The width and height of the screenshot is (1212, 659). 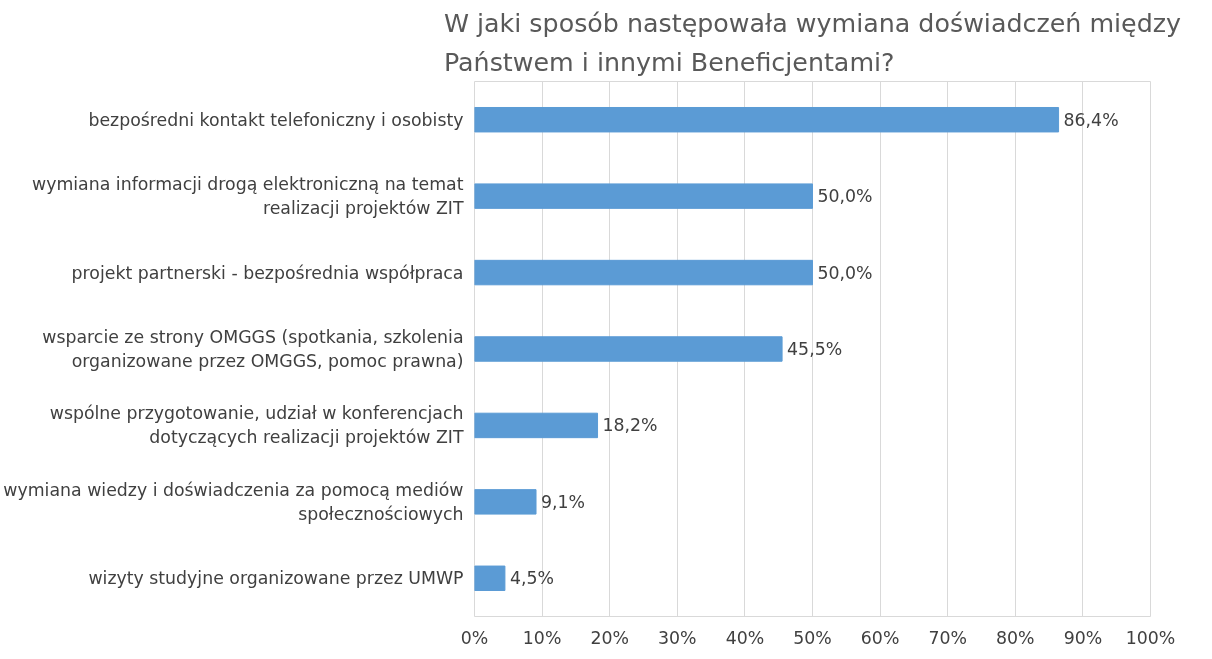 What do you see at coordinates (256, 425) in the screenshot?
I see `y-tick-label: wspólne przygotowanie, udział w konferencjach dotyczących realizacji projektów ZIT` at bounding box center [256, 425].